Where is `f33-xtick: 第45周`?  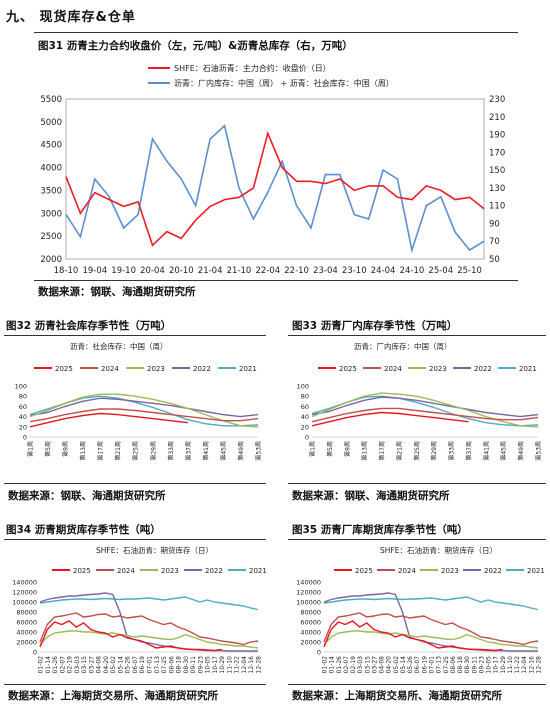 f33-xtick: 第45周 is located at coordinates (504, 451).